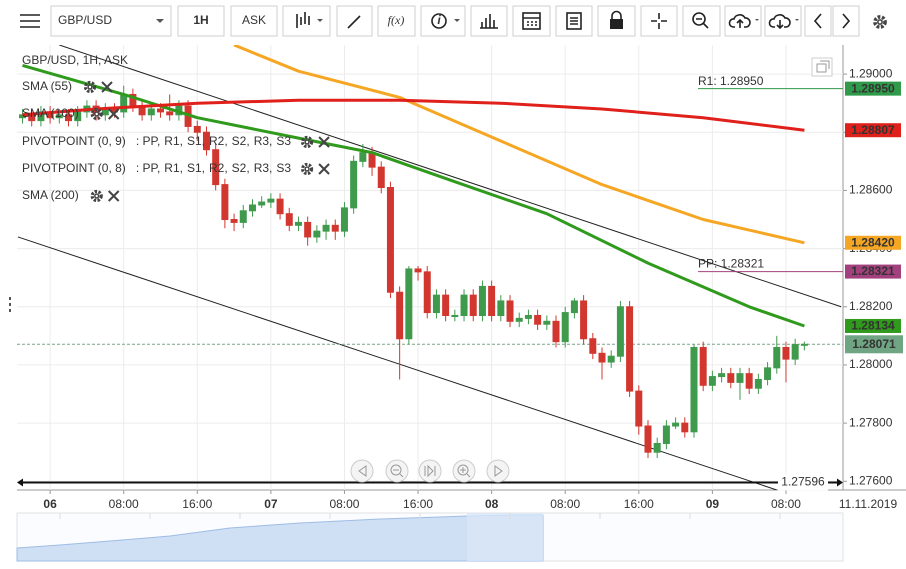 The width and height of the screenshot is (906, 569). What do you see at coordinates (731, 81) in the screenshot?
I see `level-tag: R1: 1.28950` at bounding box center [731, 81].